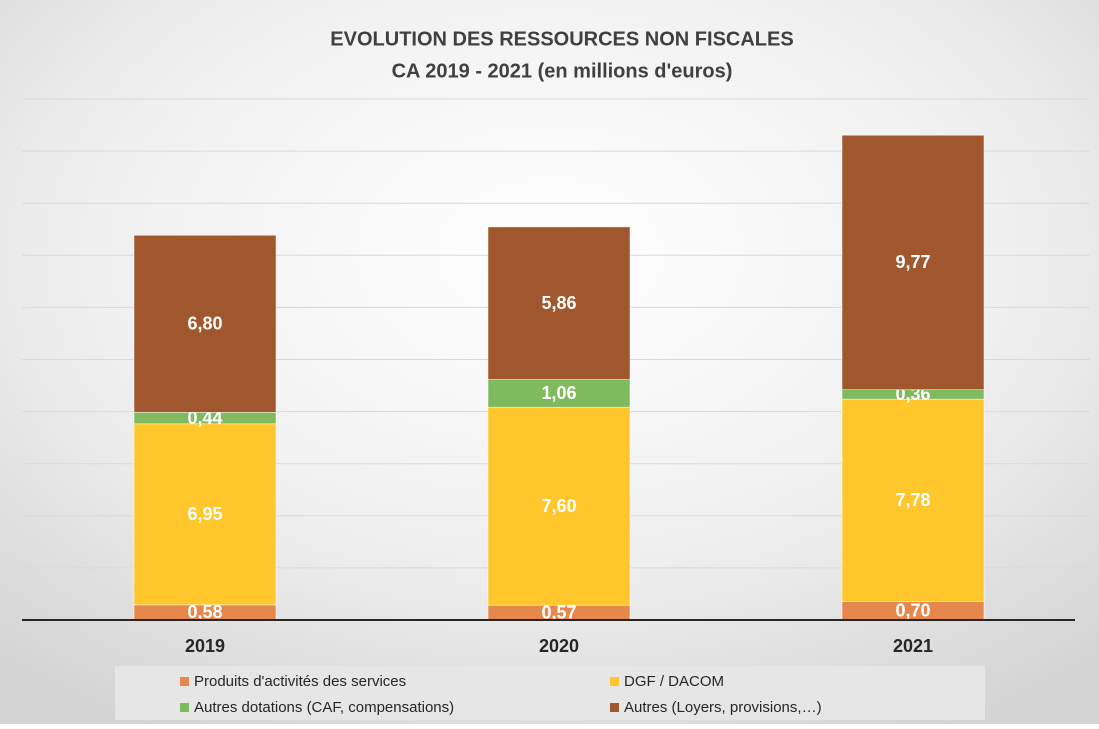 This screenshot has height=729, width=1099. What do you see at coordinates (324, 707) in the screenshot?
I see `legend-label: Autres dotations (CAF, compensations)` at bounding box center [324, 707].